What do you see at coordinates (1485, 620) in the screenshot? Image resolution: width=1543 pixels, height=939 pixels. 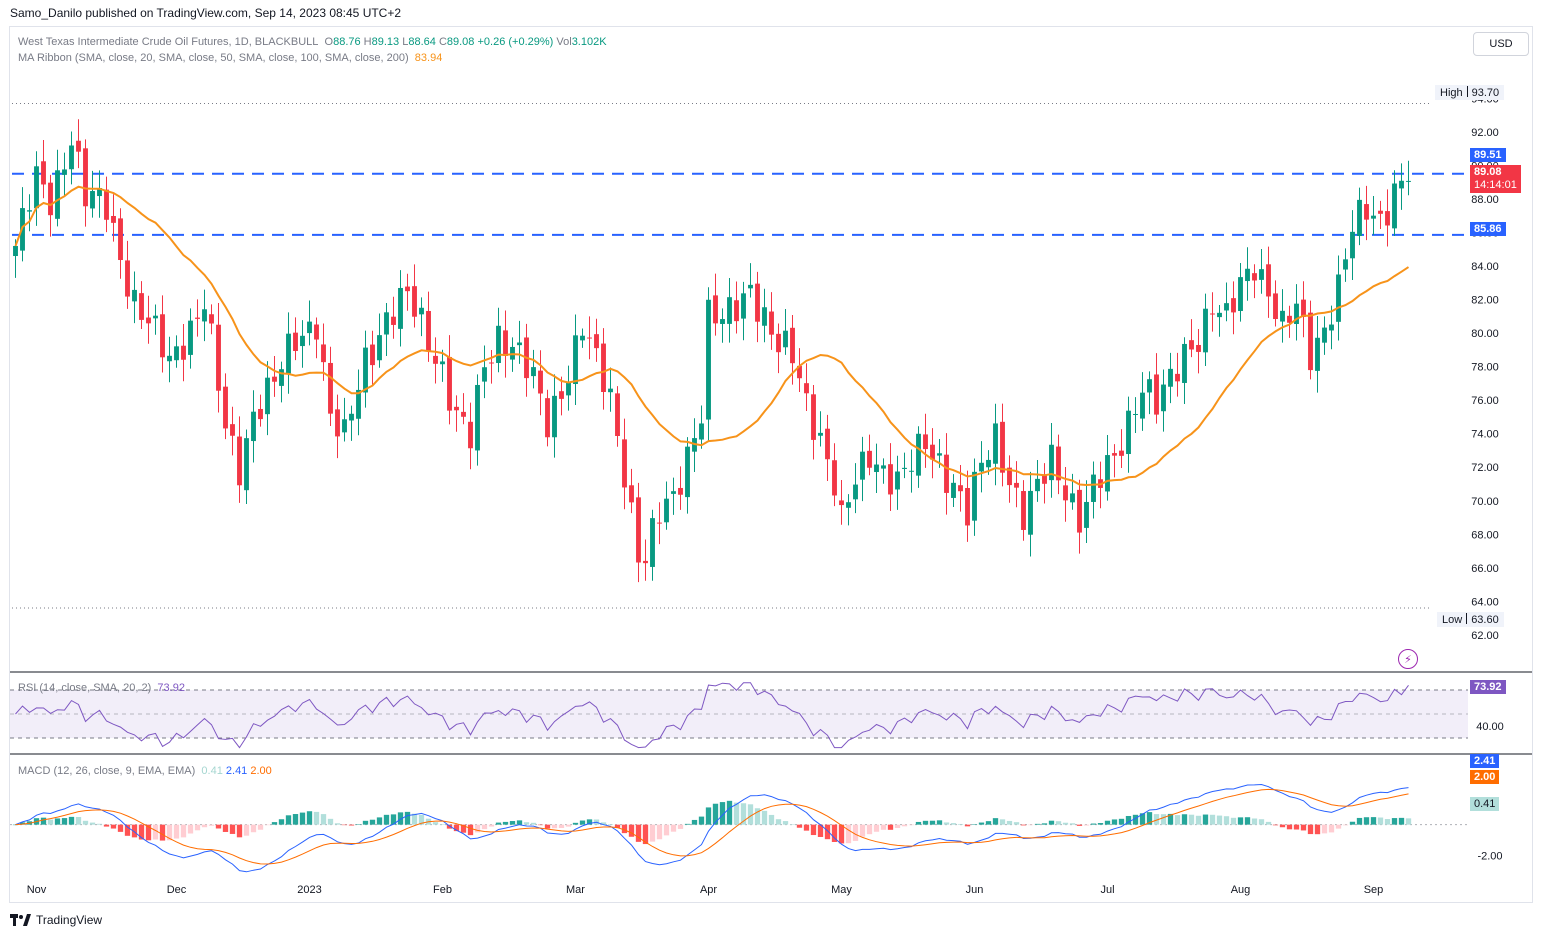 I see `low-marker-value: 63.60` at bounding box center [1485, 620].